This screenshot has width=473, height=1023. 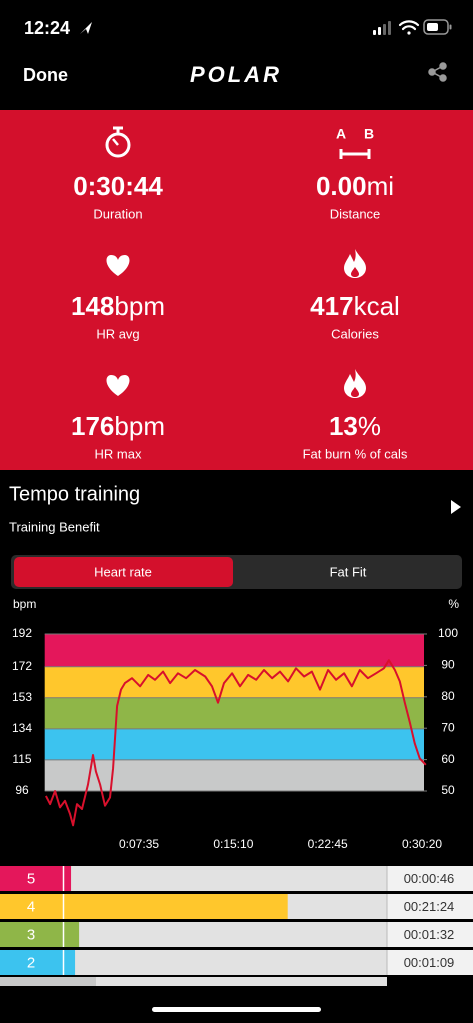 What do you see at coordinates (31, 906) in the screenshot?
I see `zone-number: 4` at bounding box center [31, 906].